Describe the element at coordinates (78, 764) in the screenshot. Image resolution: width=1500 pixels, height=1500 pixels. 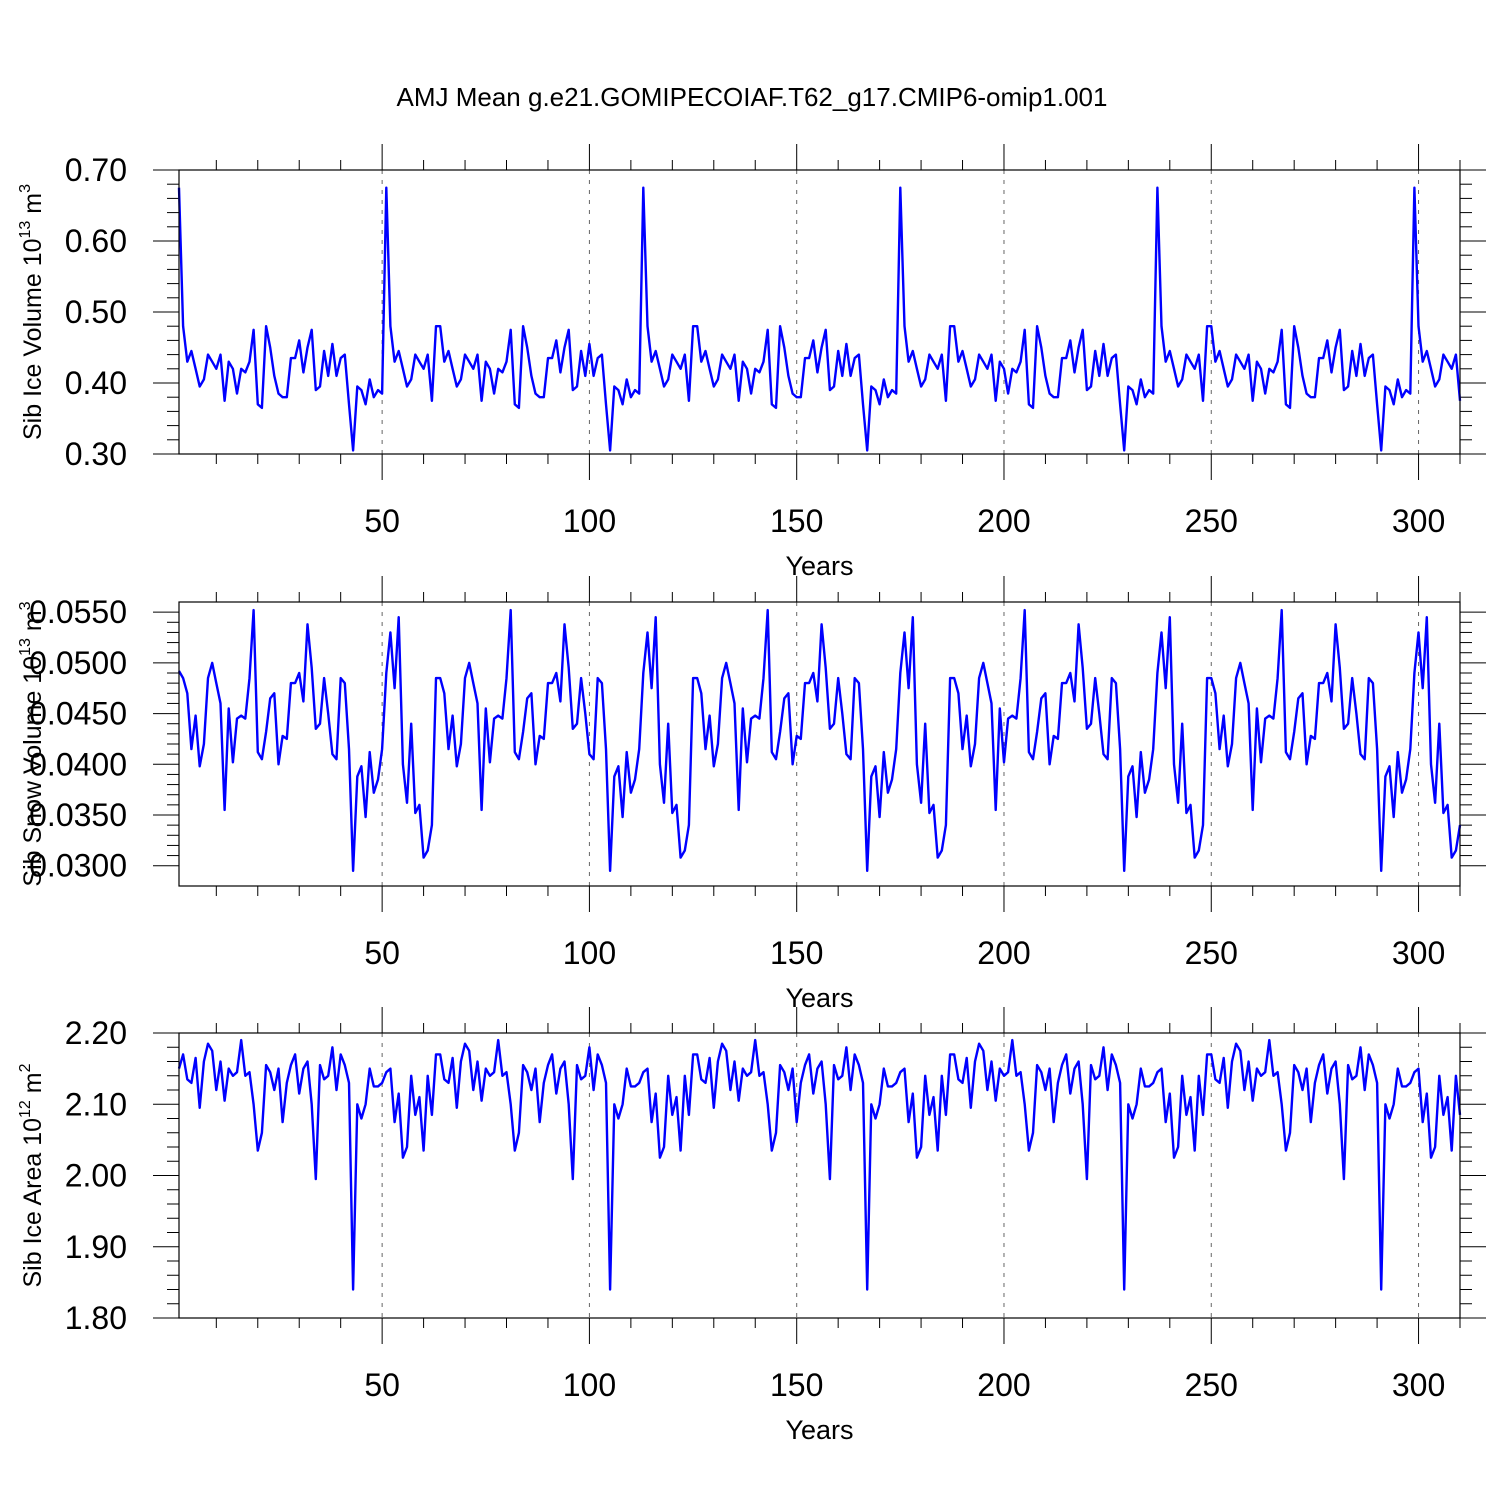
I see `y-tick-label: 0.0400` at that location.